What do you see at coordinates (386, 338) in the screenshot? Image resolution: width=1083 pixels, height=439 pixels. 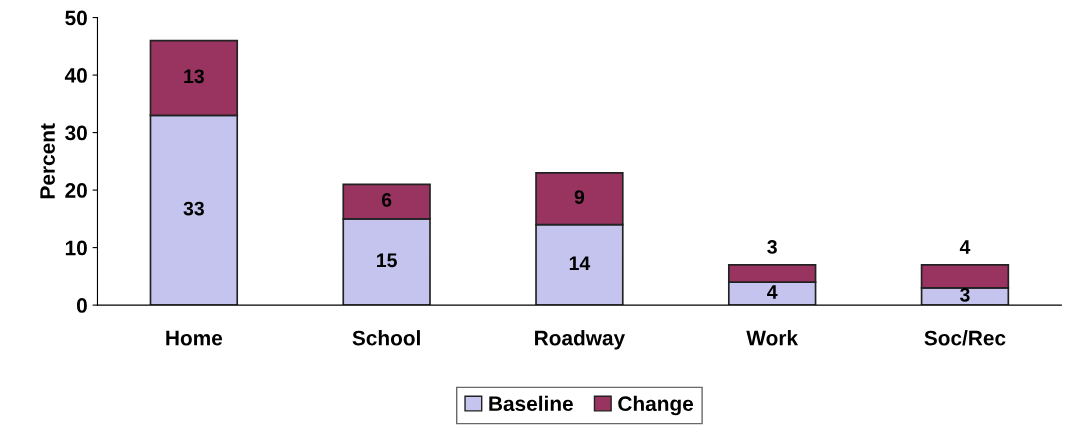 I see `x-tick-label: School` at bounding box center [386, 338].